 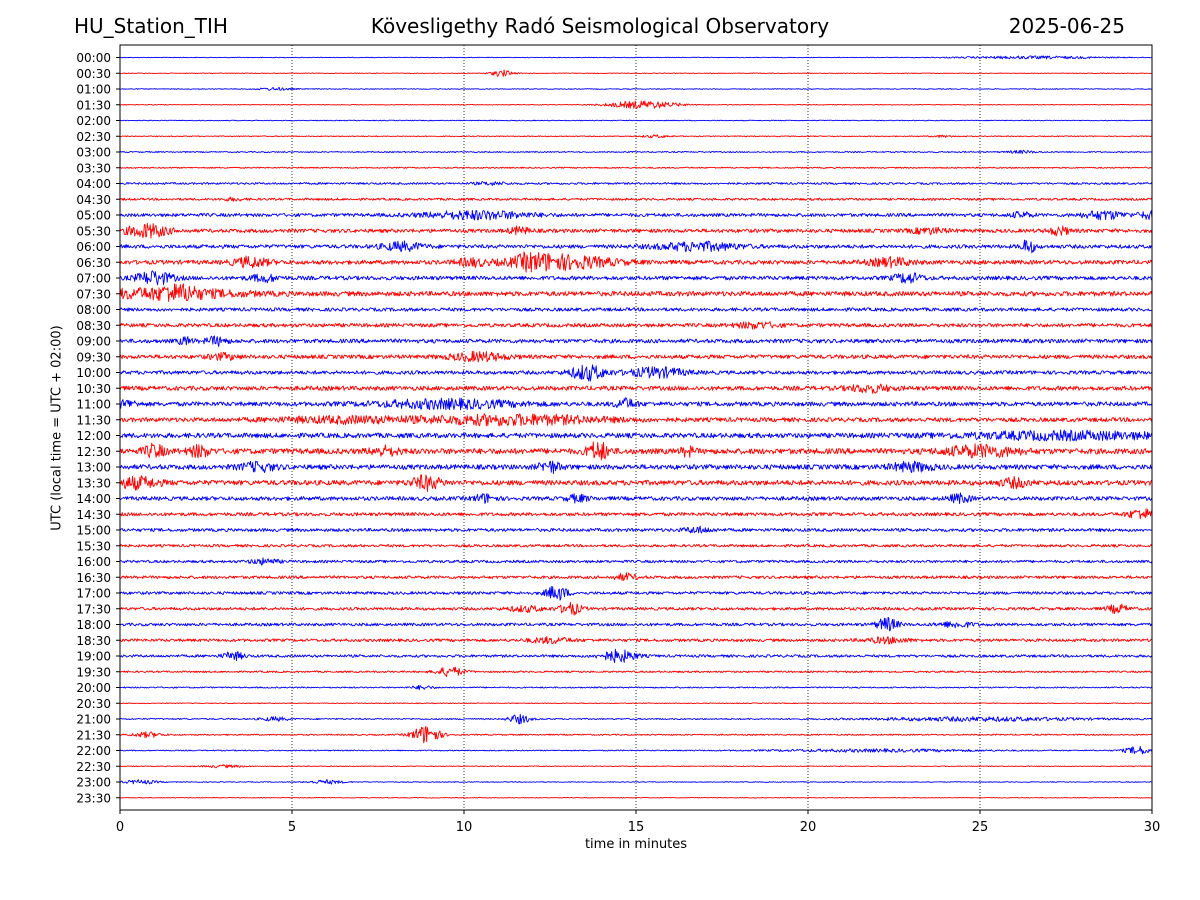 I want to click on row-time-label: 17:00, so click(x=93, y=594).